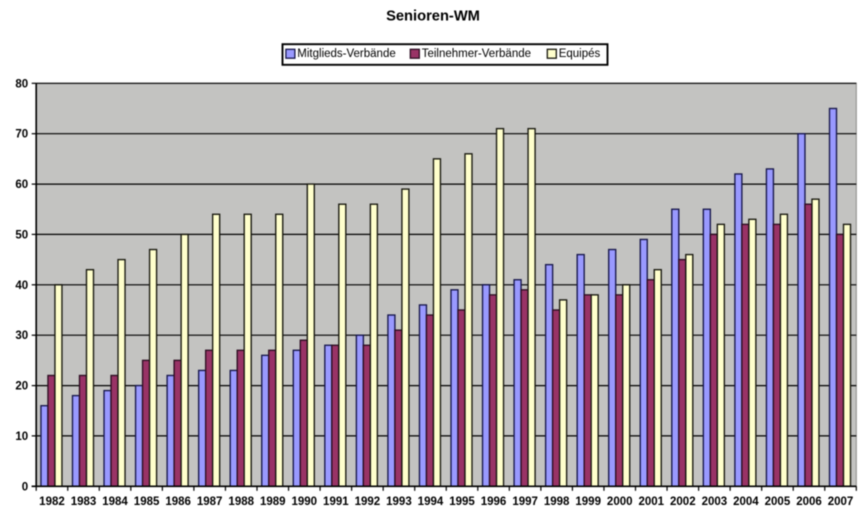  I want to click on svg-text: 2000, so click(620, 502).